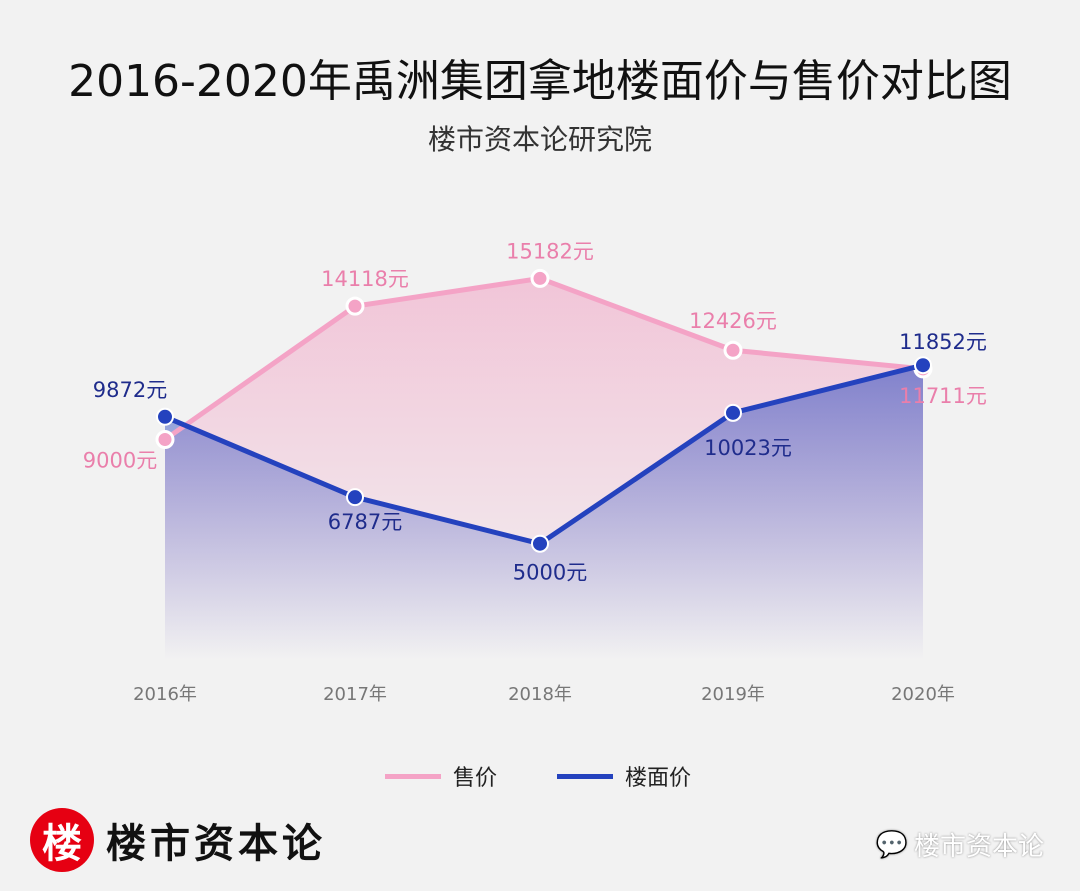 This screenshot has height=891, width=1080. I want to click on data-label-0-4: 11711元, so click(943, 396).